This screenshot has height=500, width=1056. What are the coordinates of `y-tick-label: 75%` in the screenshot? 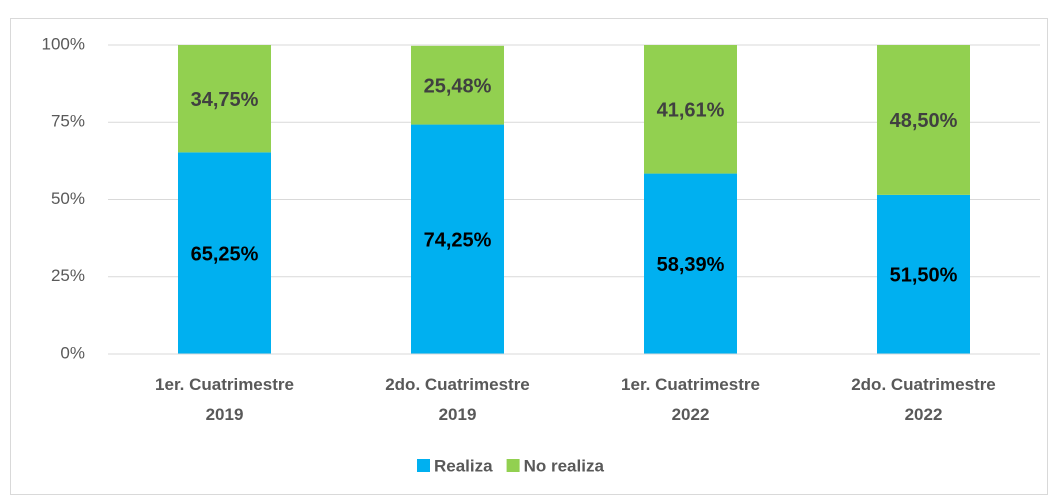 It's located at (68, 121).